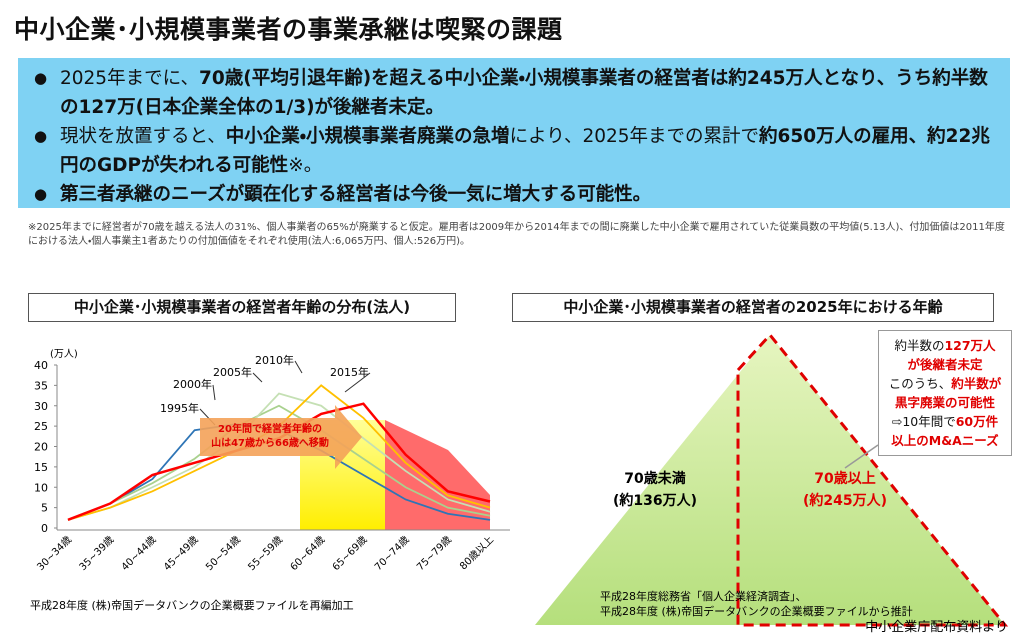  Describe the element at coordinates (919, 345) in the screenshot. I see `text: 約半数の` at that location.